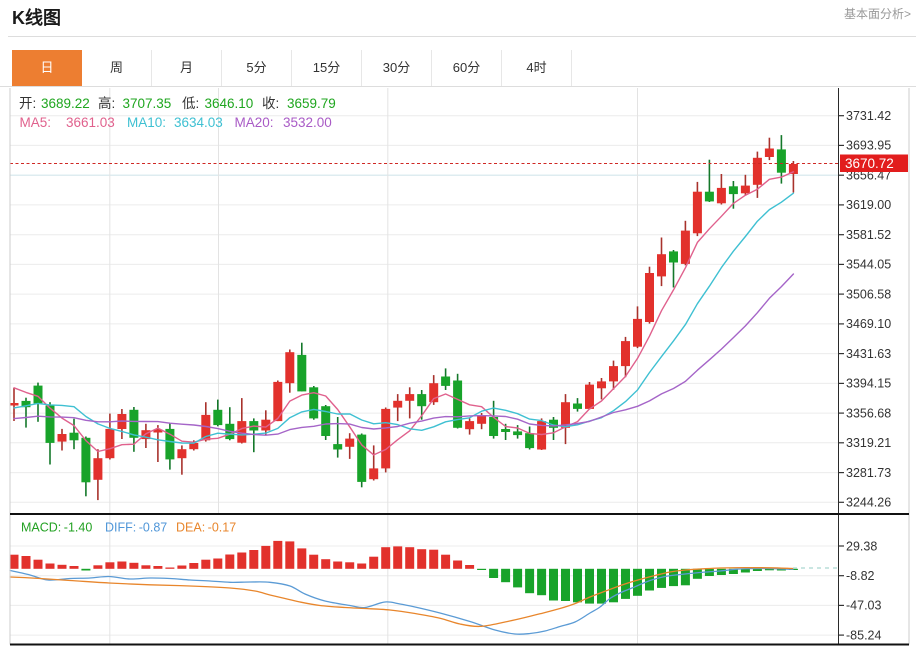 This screenshot has height=648, width=916. What do you see at coordinates (136, 528) in the screenshot?
I see `svg-text: DIFF: -0.87` at bounding box center [136, 528].